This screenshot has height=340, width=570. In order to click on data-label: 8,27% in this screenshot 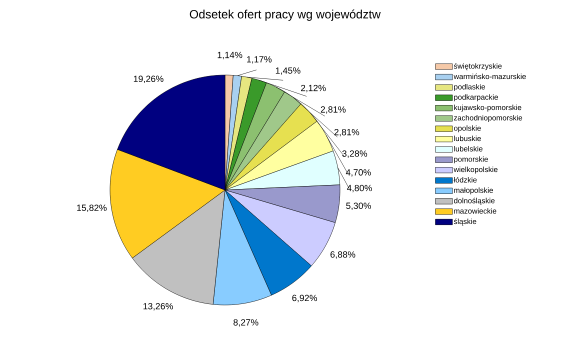, I will do `click(246, 323)`.